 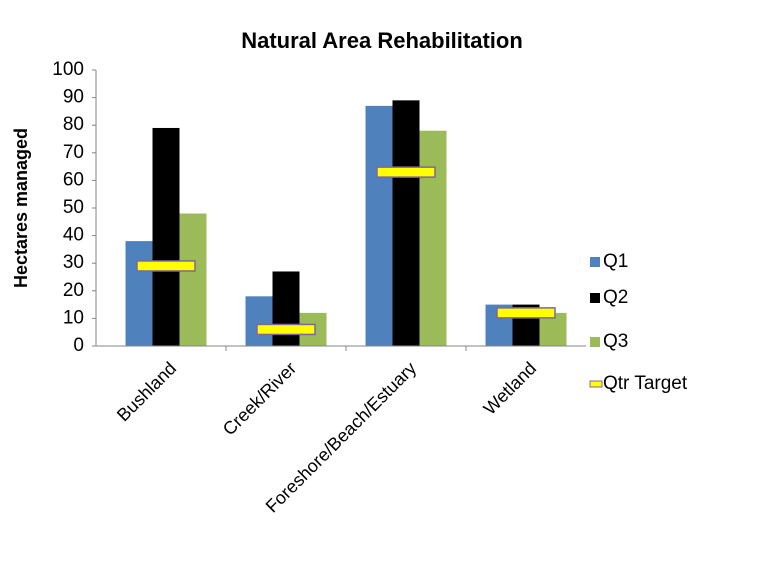 What do you see at coordinates (615, 261) in the screenshot?
I see `legend-label: Q1` at bounding box center [615, 261].